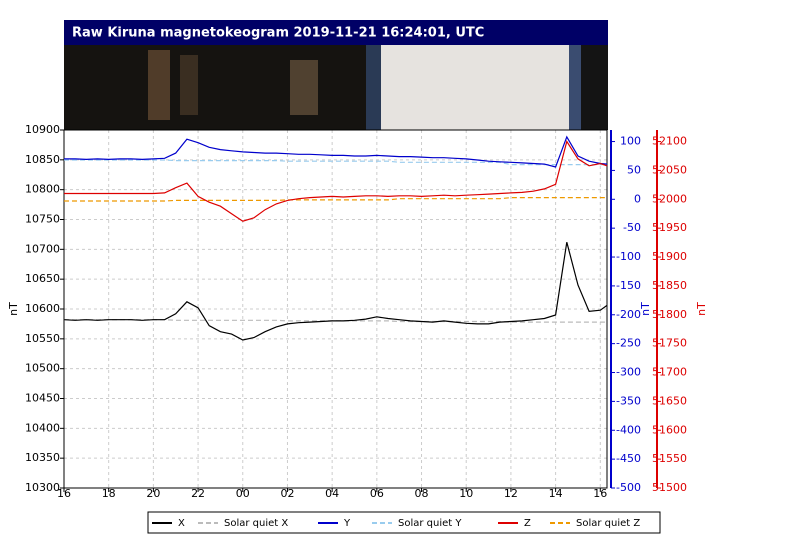 Image resolution: width=808 pixels, height=560 pixels. I want to click on legend-label: Solar quiet Y, so click(430, 523).